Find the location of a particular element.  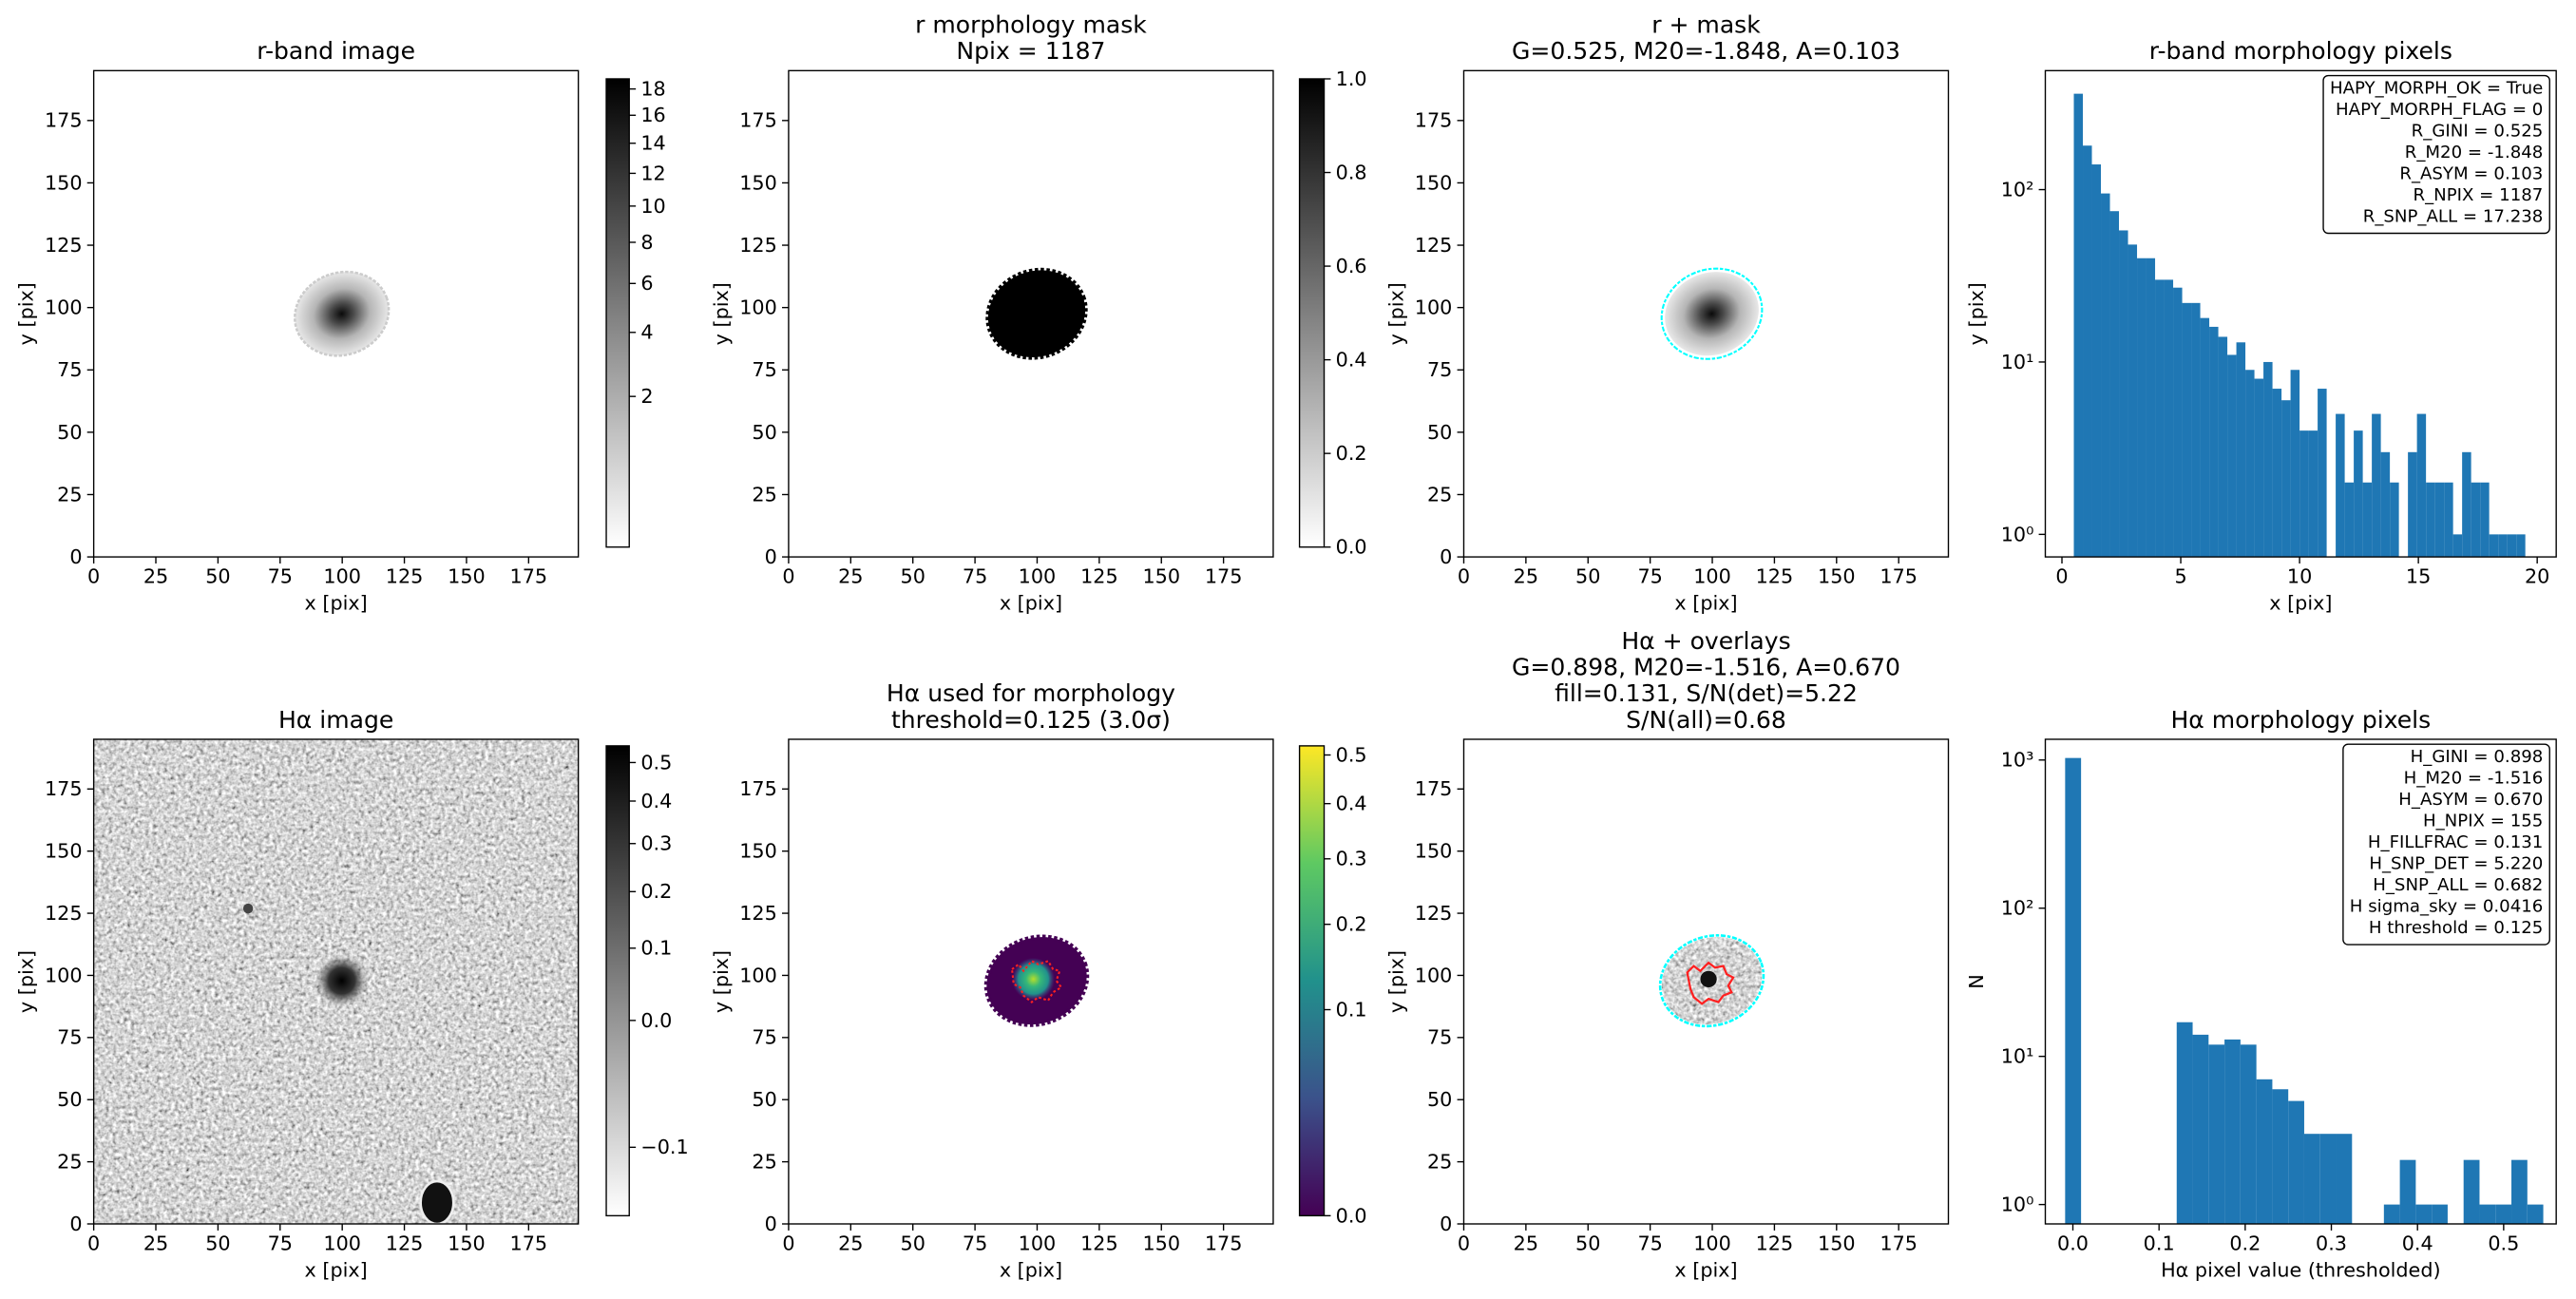

colorbar-tick-label: 0.6 is located at coordinates (1351, 266).